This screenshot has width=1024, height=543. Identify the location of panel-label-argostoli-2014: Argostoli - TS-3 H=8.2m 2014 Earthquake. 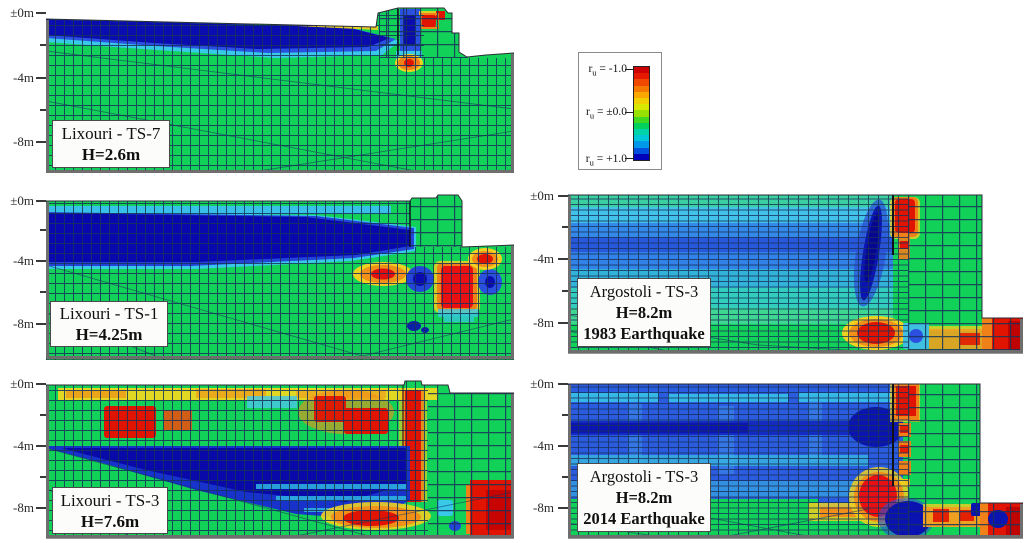
(644, 497).